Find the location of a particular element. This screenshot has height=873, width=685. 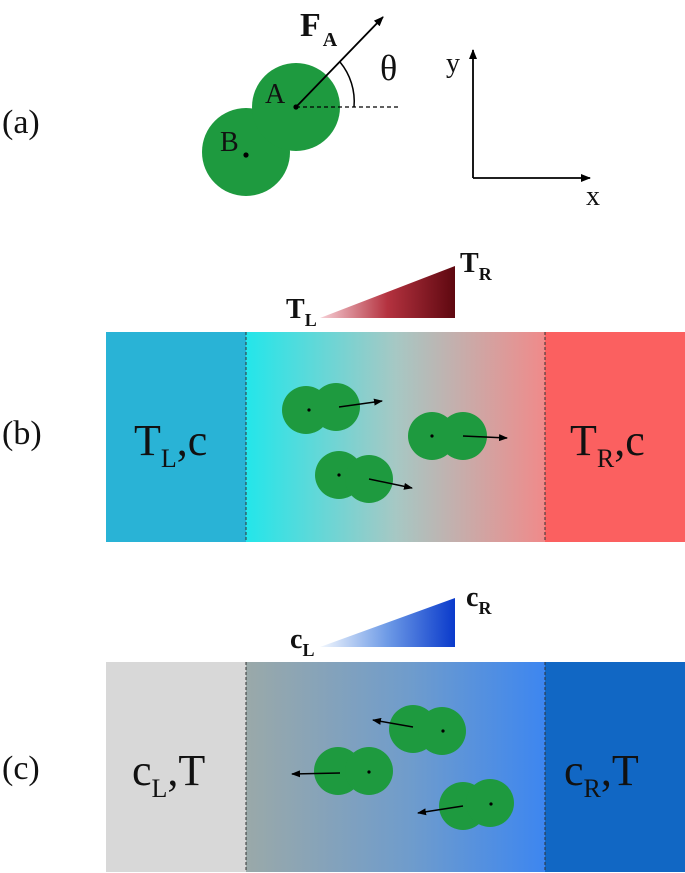

temperature-gradient-wedge: TL TR is located at coordinates (389, 289).